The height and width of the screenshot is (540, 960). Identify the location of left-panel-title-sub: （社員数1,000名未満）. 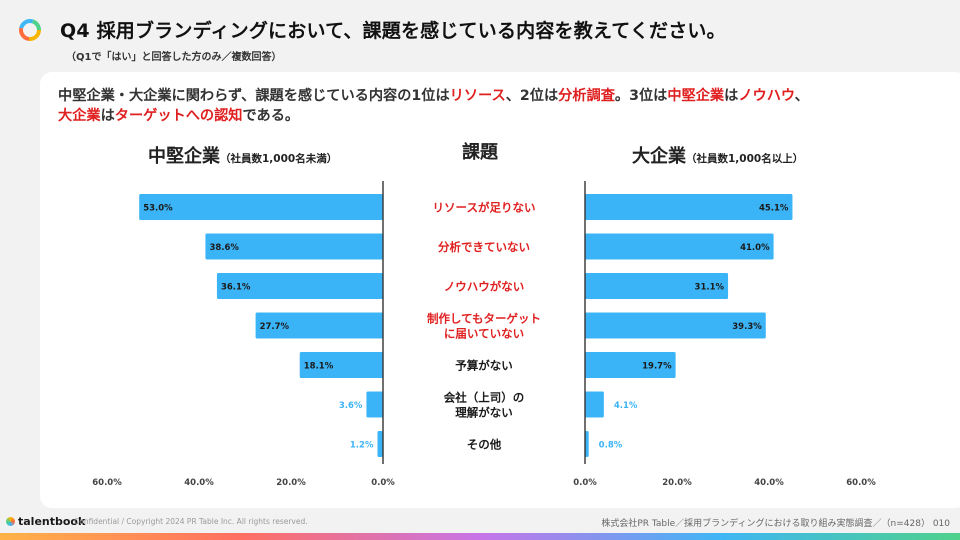
(278, 158).